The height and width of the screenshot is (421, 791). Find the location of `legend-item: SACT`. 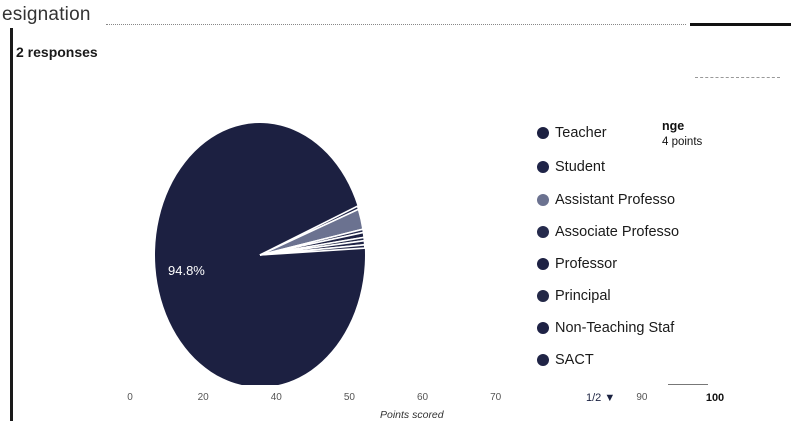

legend-item: SACT is located at coordinates (608, 360).